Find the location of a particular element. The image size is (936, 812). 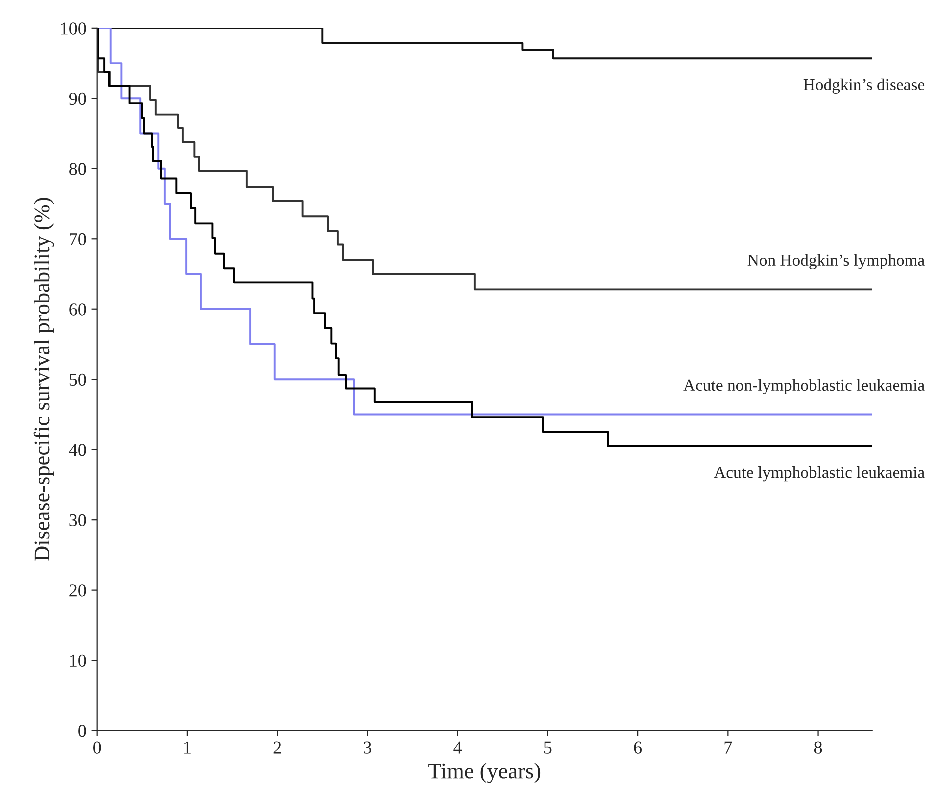

y-tick-label: 40 is located at coordinates (77, 450).